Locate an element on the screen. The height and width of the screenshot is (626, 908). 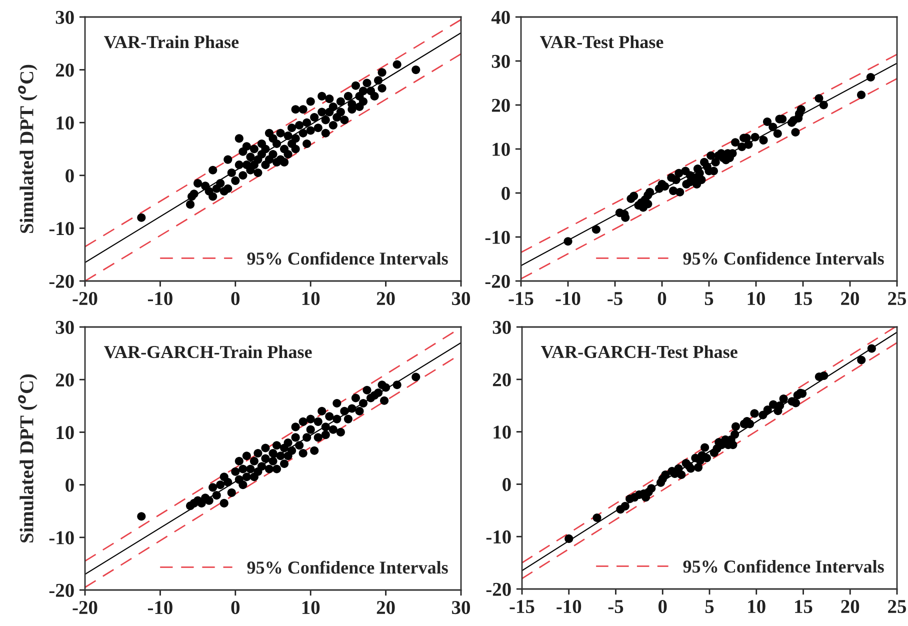
y-tick-label: 40 is located at coordinates (500, 17).